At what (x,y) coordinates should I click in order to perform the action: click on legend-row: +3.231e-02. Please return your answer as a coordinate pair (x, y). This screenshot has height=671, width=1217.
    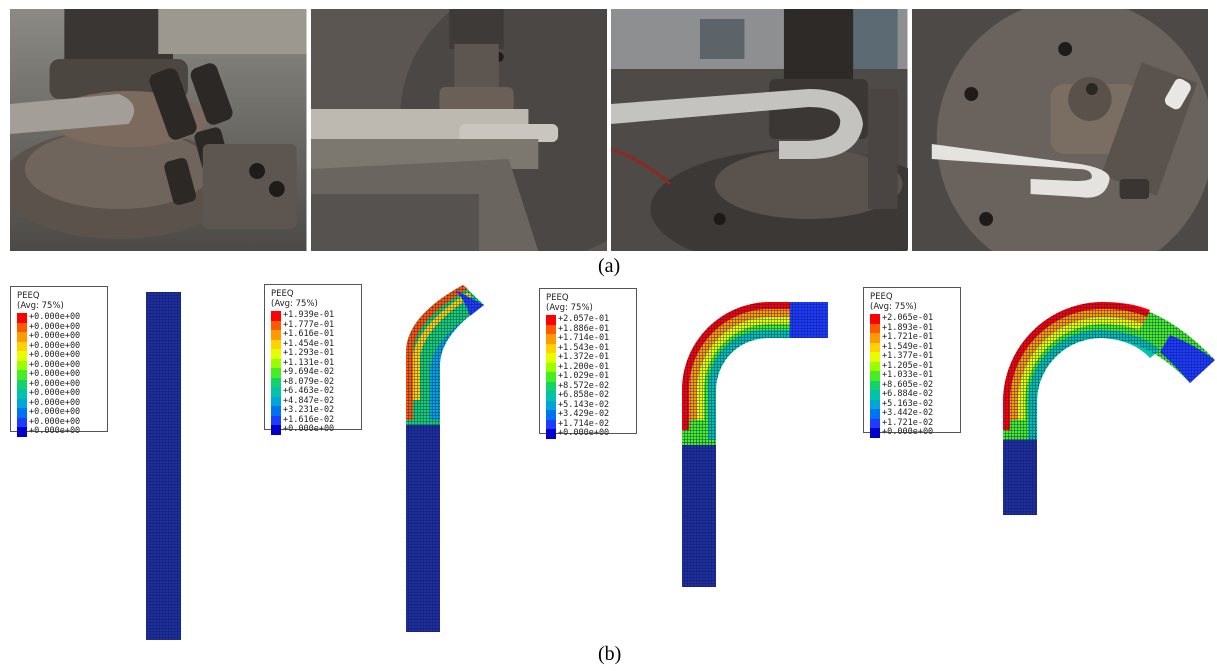
    Looking at the image, I should click on (313, 410).